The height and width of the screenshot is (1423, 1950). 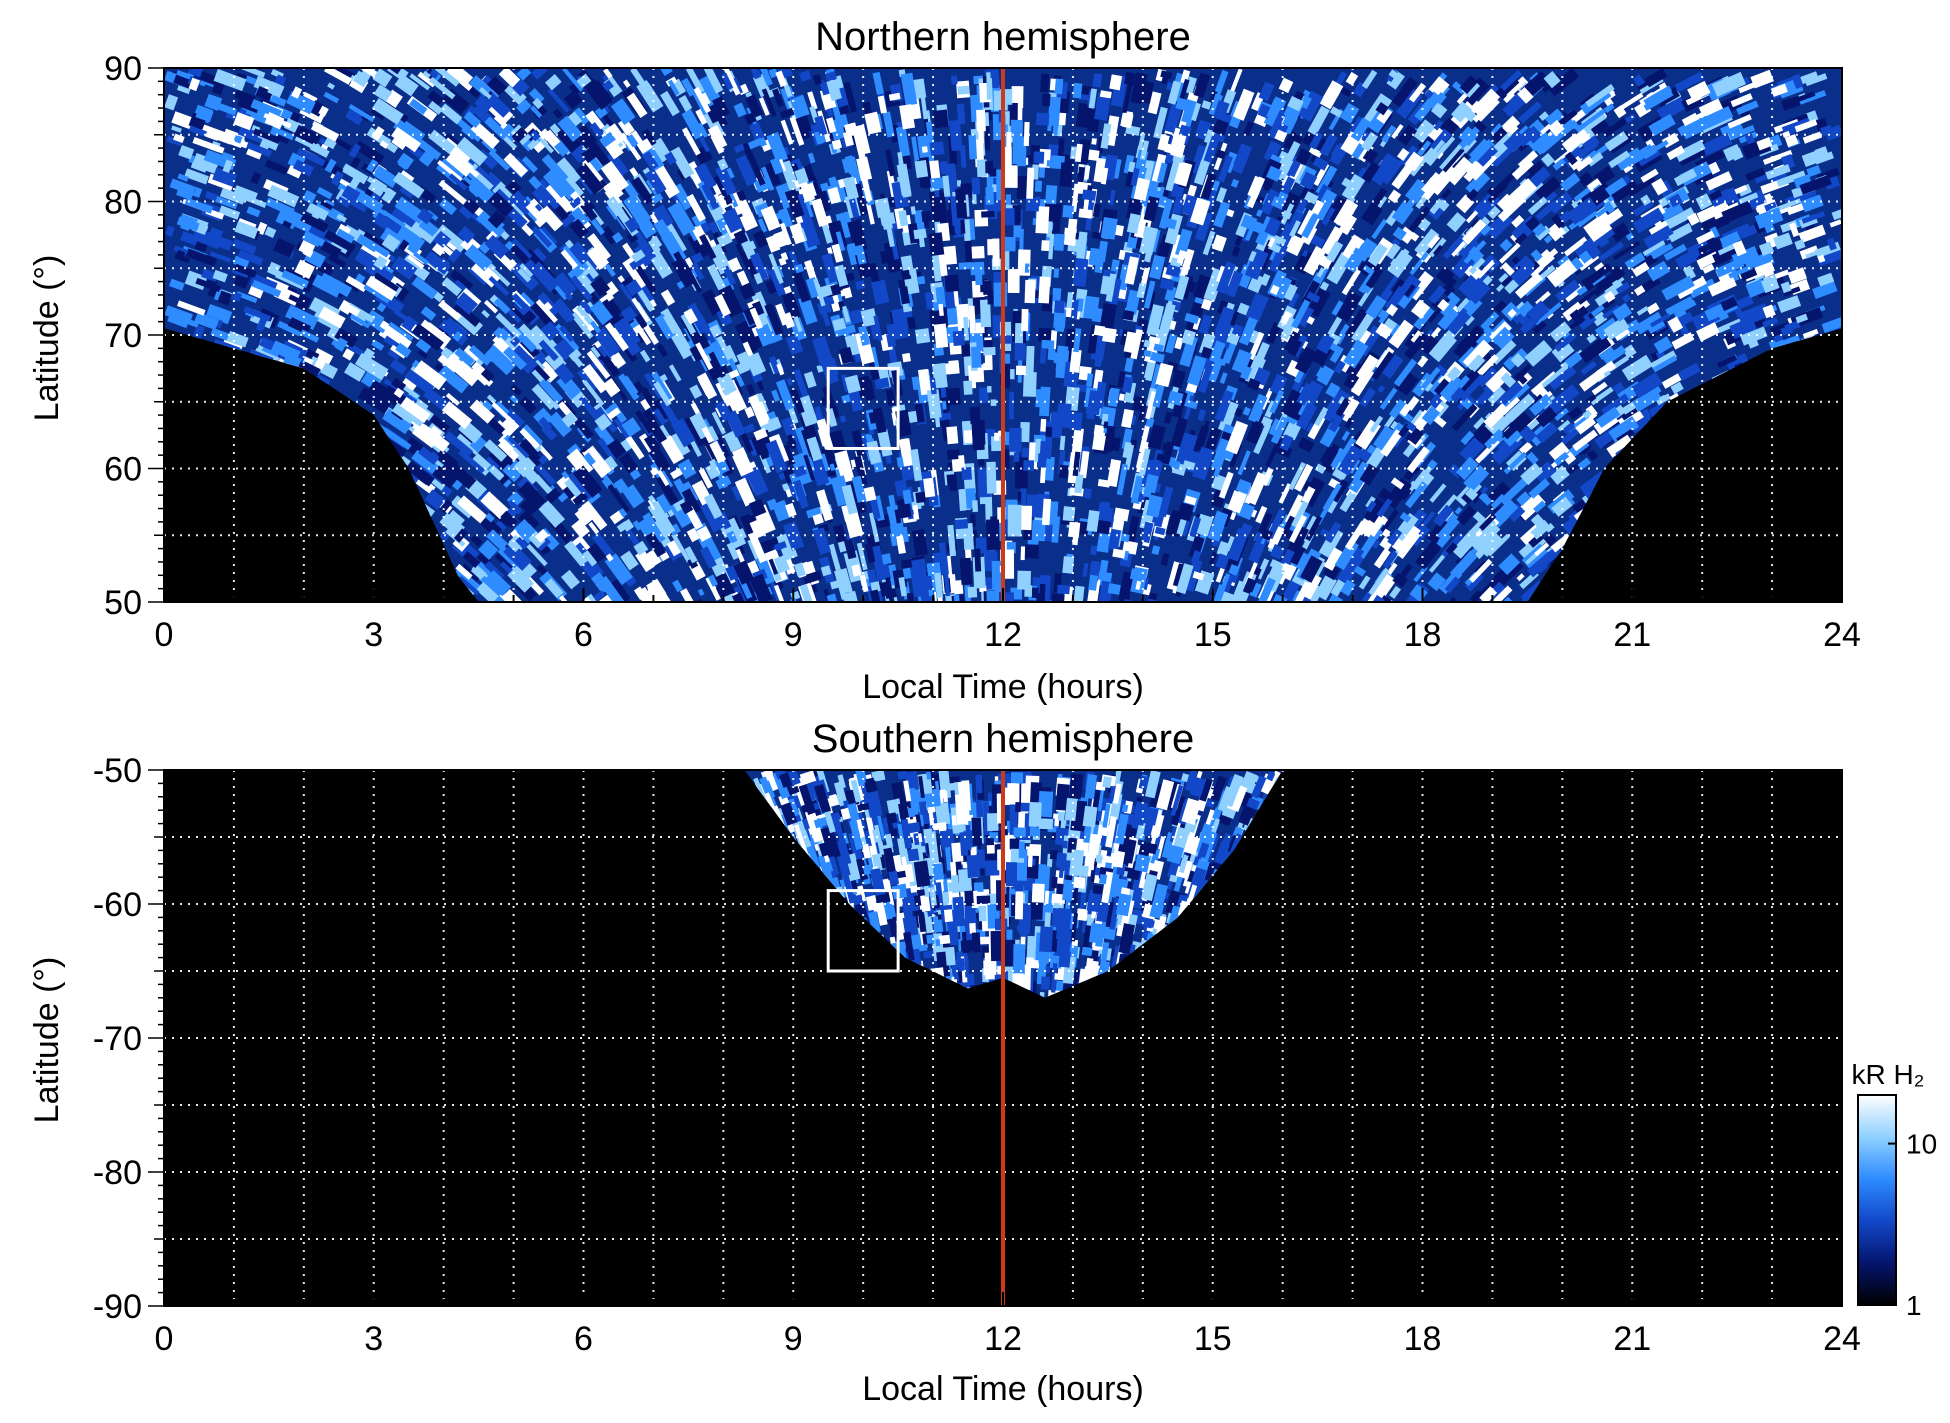 What do you see at coordinates (123, 603) in the screenshot?
I see `y-tick-label: 50` at bounding box center [123, 603].